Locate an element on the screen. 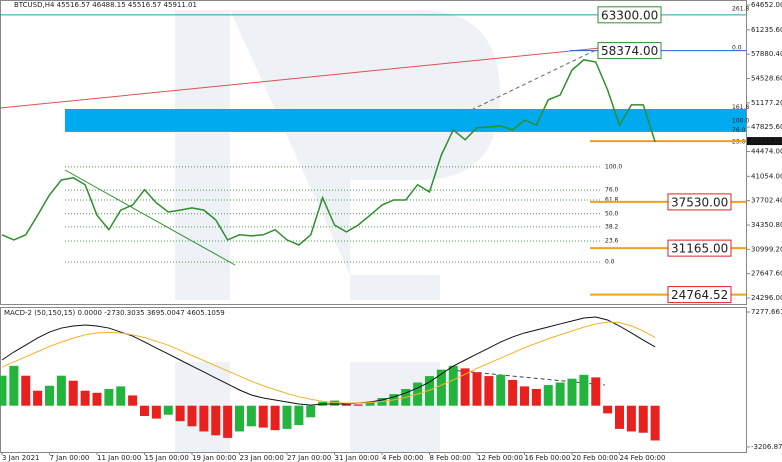  x-tick-label: 15 Jan 00:00 is located at coordinates (167, 458).